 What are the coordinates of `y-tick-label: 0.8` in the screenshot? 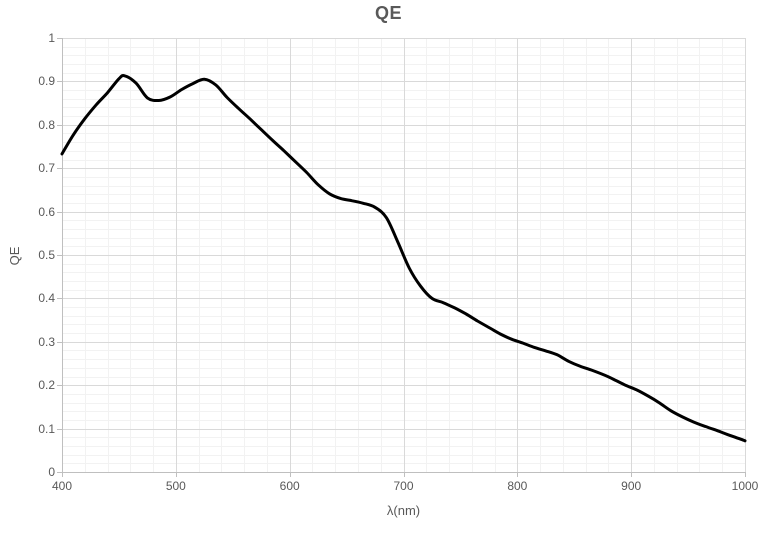 It's located at (46, 124).